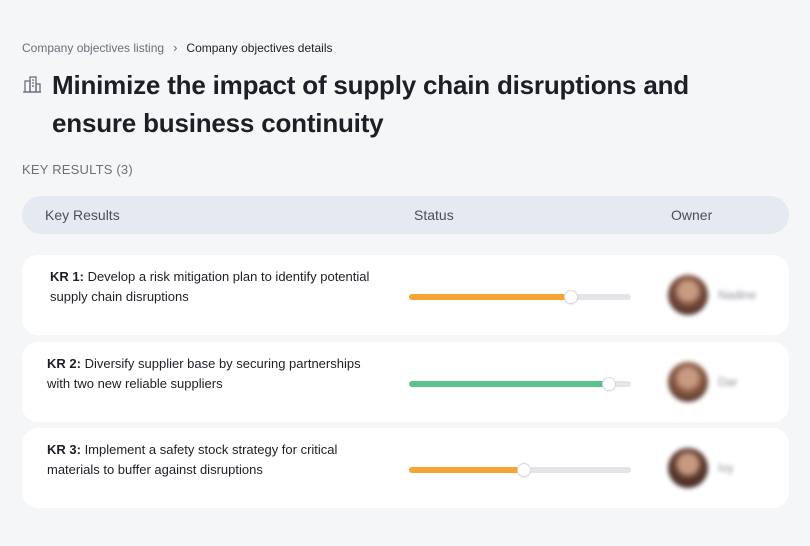  I want to click on owner-name: Nadine, so click(737, 295).